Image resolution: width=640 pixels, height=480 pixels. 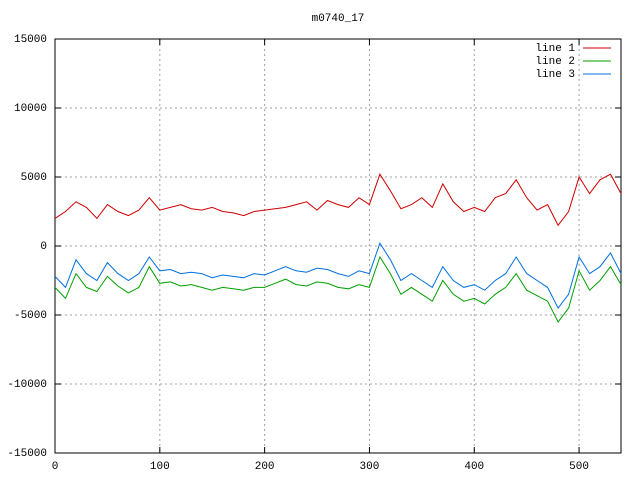 What do you see at coordinates (579, 467) in the screenshot?
I see `x-tick-label: 500` at bounding box center [579, 467].